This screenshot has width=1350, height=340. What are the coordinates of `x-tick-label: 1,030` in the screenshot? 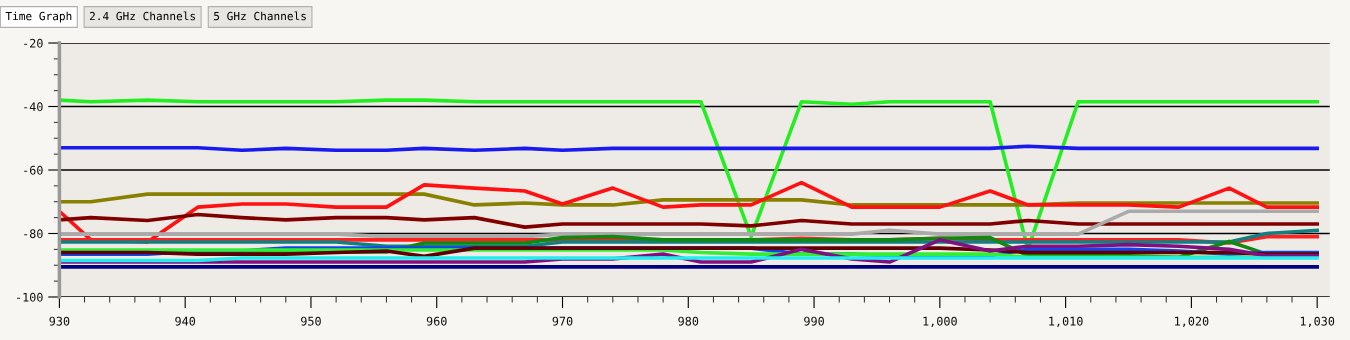 It's located at (1317, 322).